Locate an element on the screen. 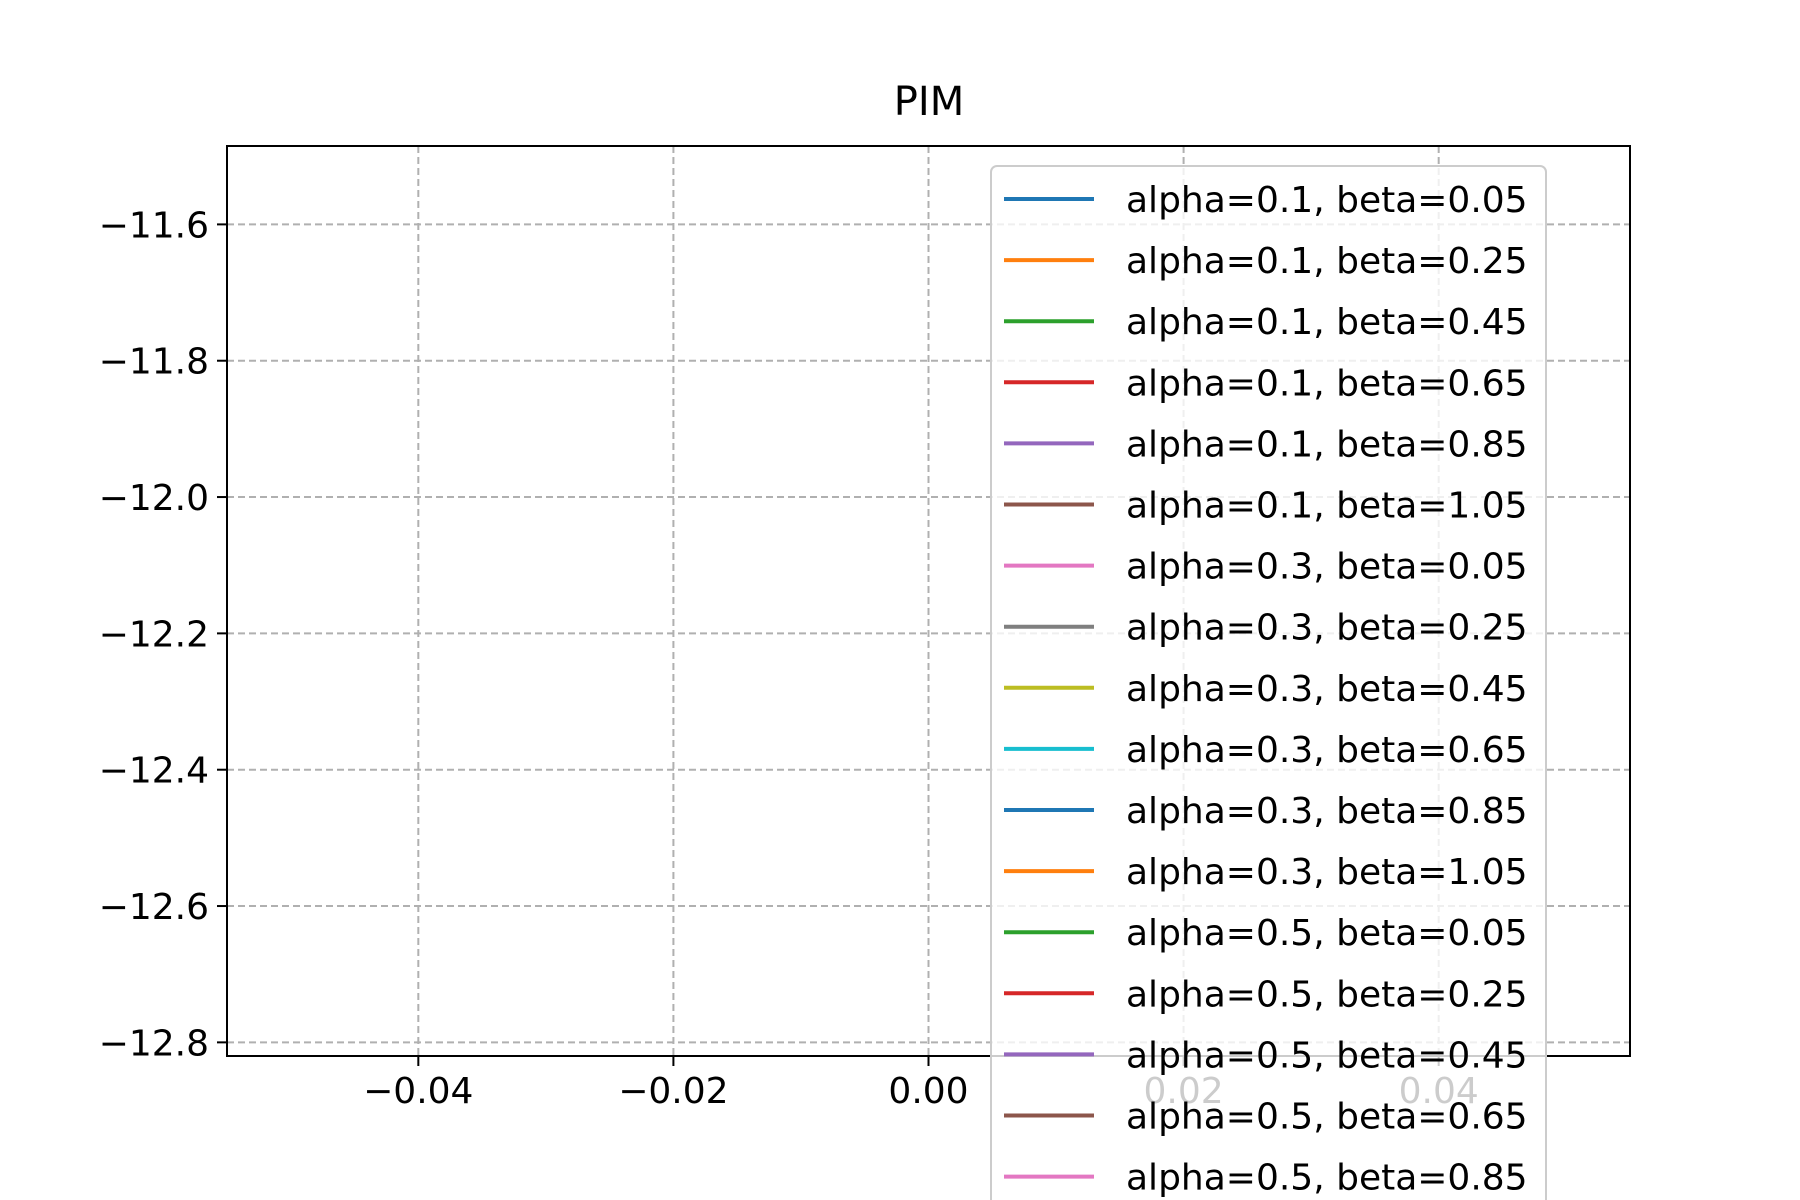  y-tick-label: −11.8 is located at coordinates (154, 362).